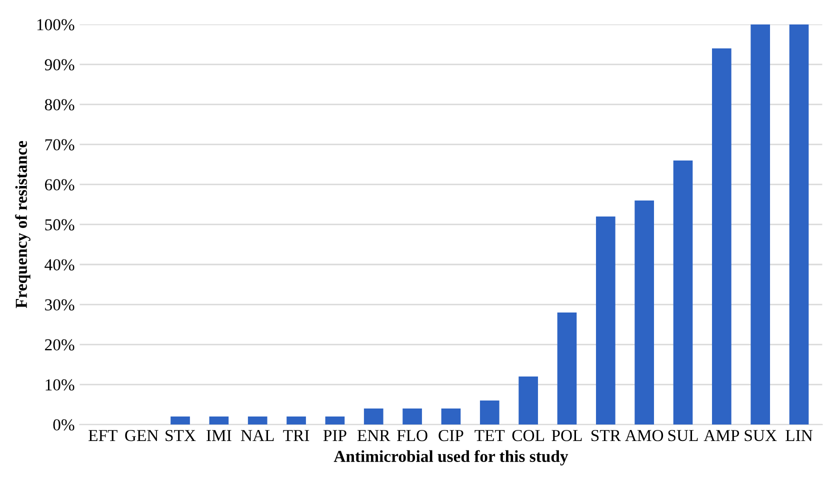 The width and height of the screenshot is (839, 488). I want to click on x-tick-label: SUX, so click(760, 436).